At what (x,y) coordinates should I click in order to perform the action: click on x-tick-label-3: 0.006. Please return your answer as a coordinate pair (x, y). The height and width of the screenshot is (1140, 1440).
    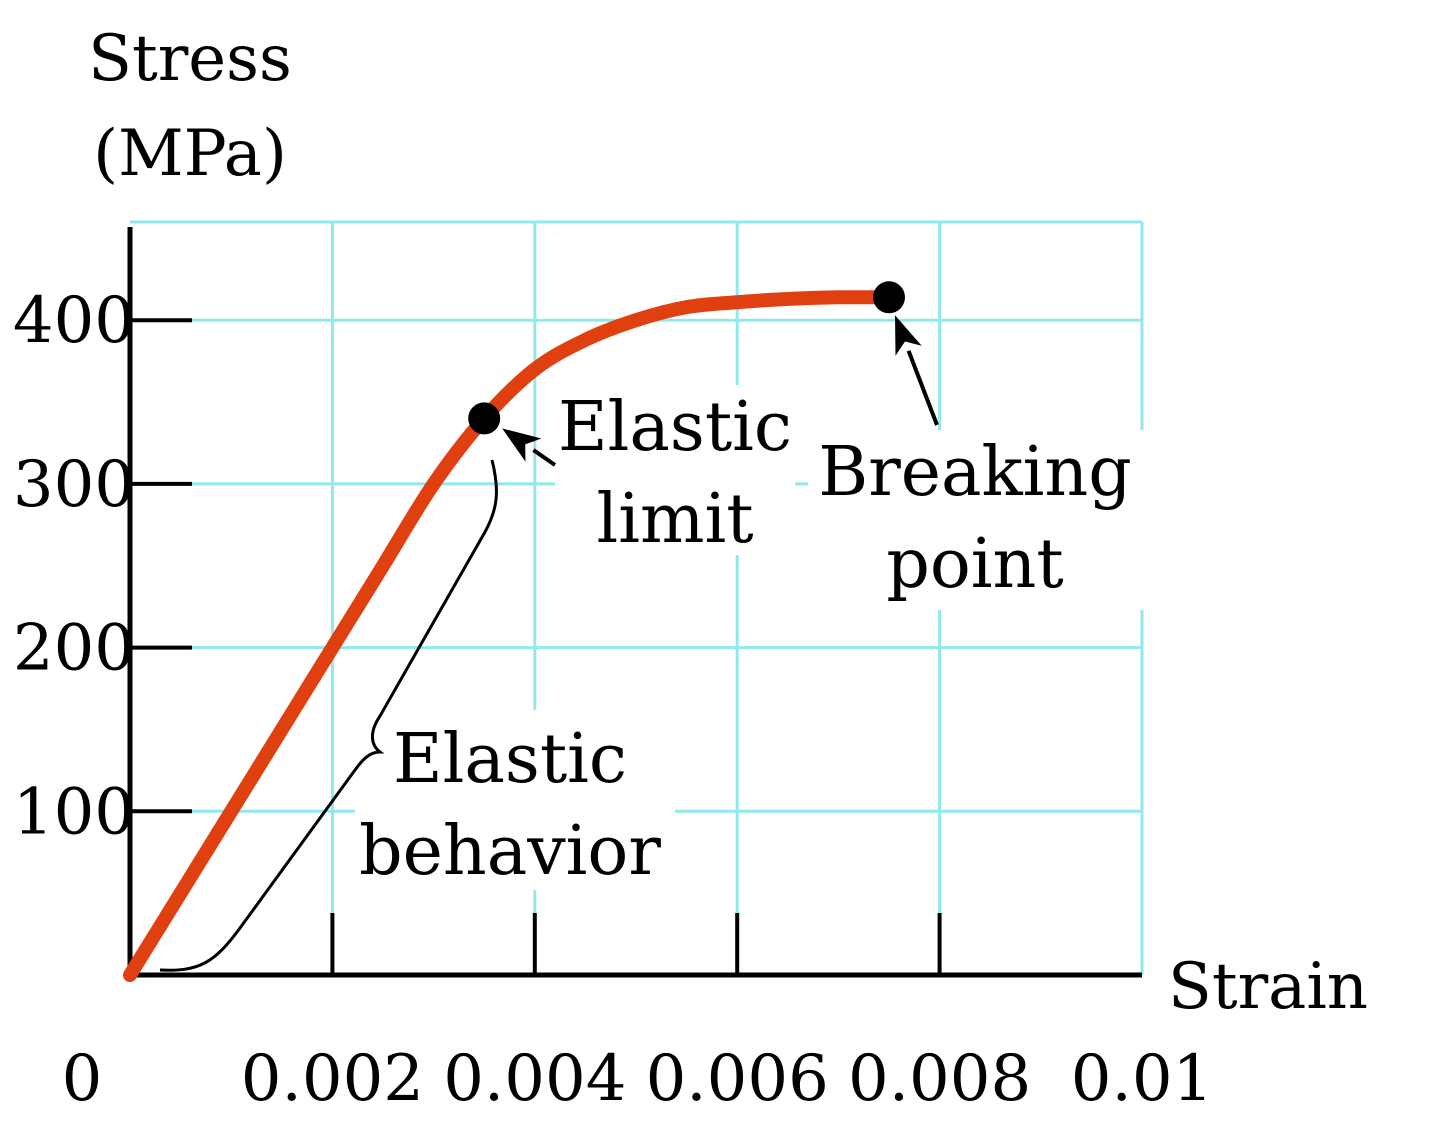
    Looking at the image, I should click on (737, 1079).